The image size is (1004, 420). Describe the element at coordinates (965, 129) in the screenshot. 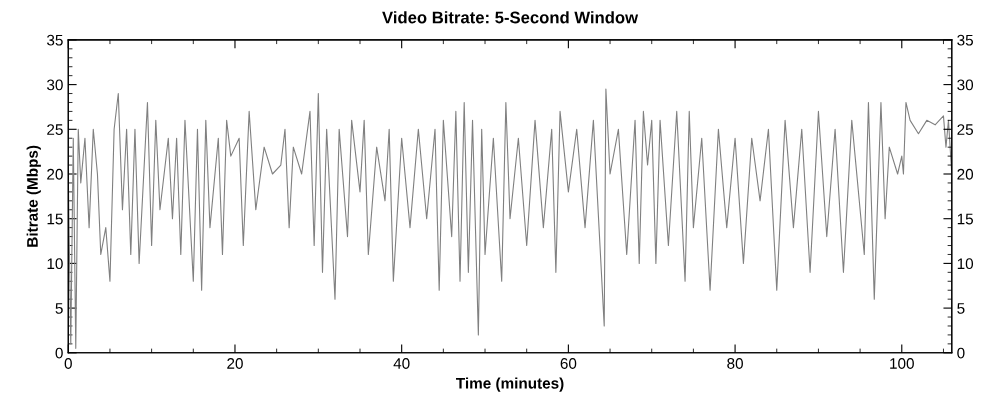

I see `y2-tick-label: 25` at that location.